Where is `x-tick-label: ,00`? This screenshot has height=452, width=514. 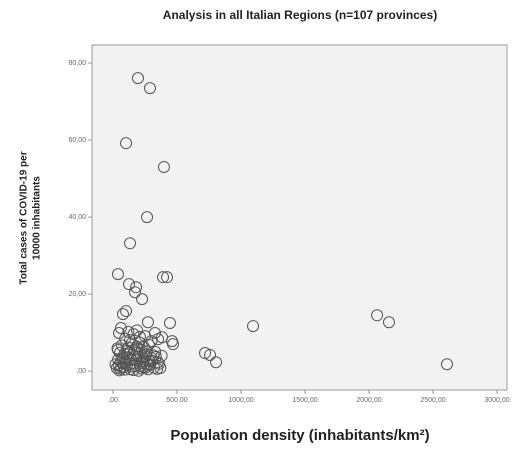
x-tick-label: ,00 is located at coordinates (113, 400).